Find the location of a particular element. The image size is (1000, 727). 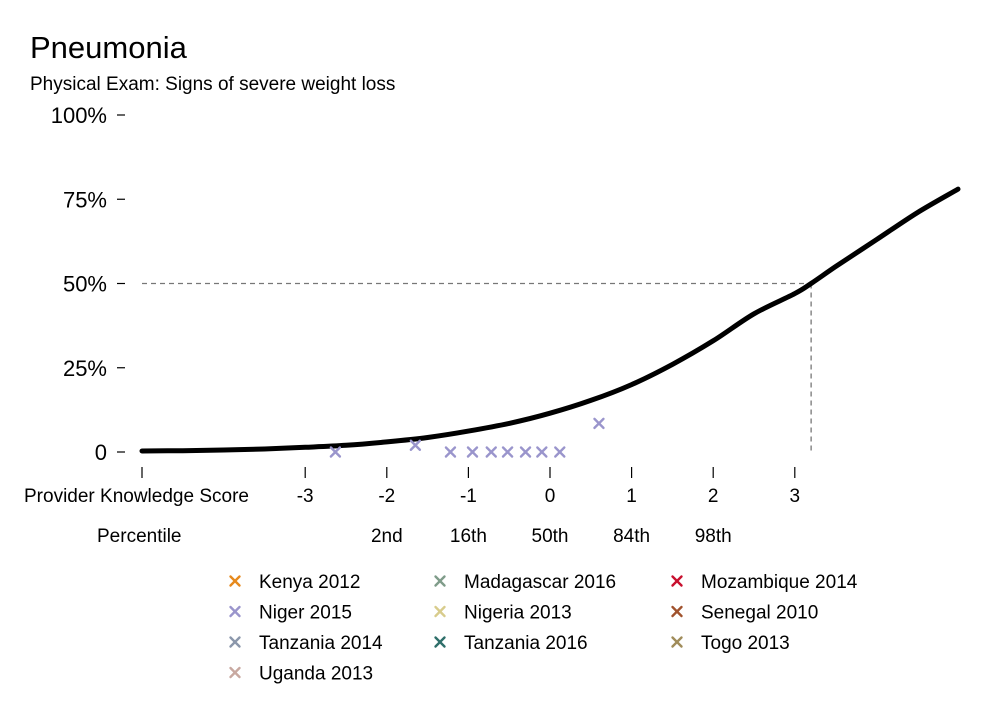

x-tick-label: 0 is located at coordinates (550, 496).